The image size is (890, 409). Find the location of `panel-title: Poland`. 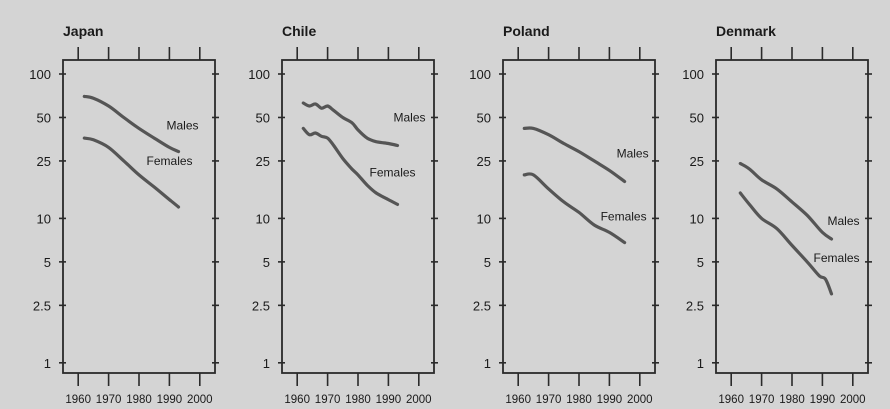

panel-title: Poland is located at coordinates (526, 31).